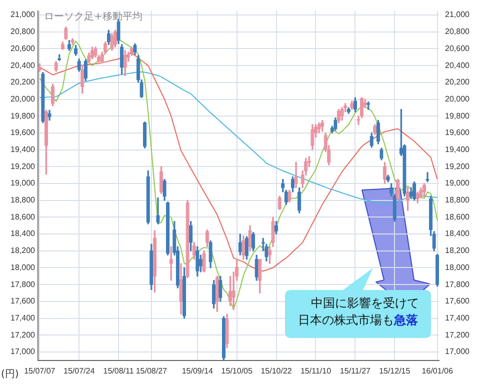 The height and width of the screenshot is (384, 477). Describe the element at coordinates (23, 317) in the screenshot. I see `y-tick-label: 17,400` at that location.